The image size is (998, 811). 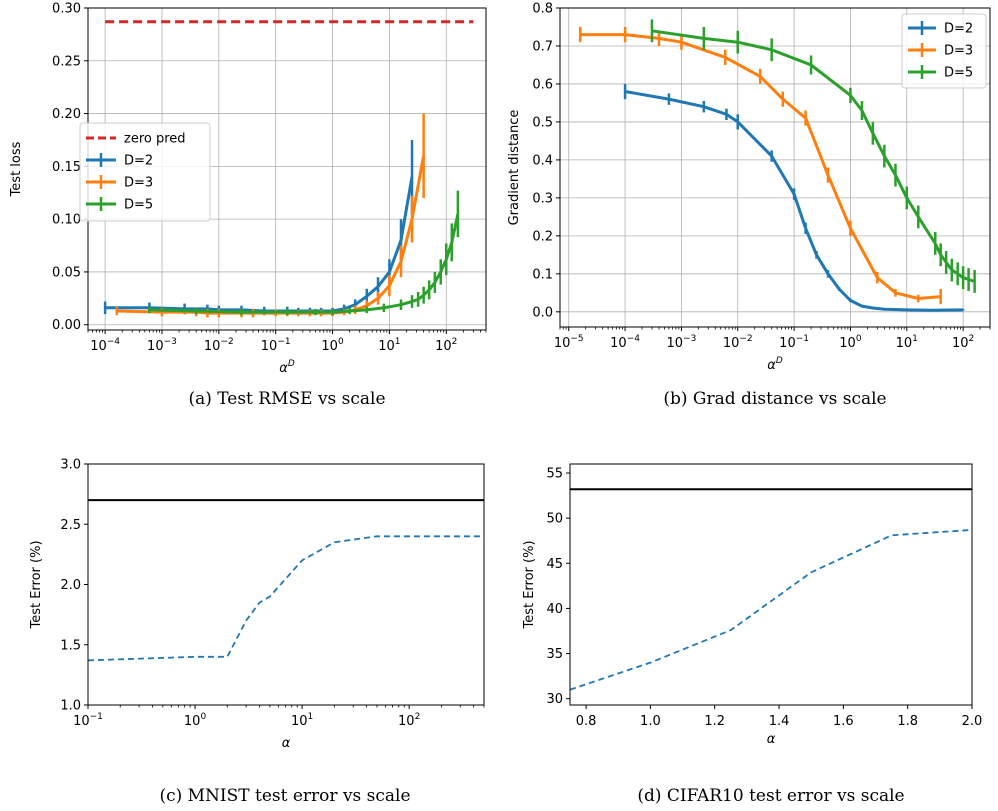 I want to click on y-tick-label: 0.3, so click(x=542, y=198).